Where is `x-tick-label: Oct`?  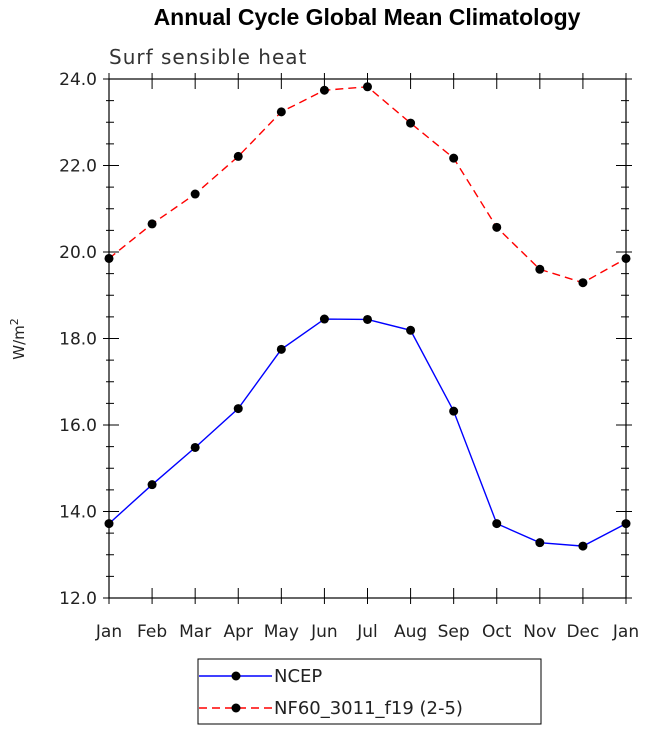 x-tick-label: Oct is located at coordinates (497, 632).